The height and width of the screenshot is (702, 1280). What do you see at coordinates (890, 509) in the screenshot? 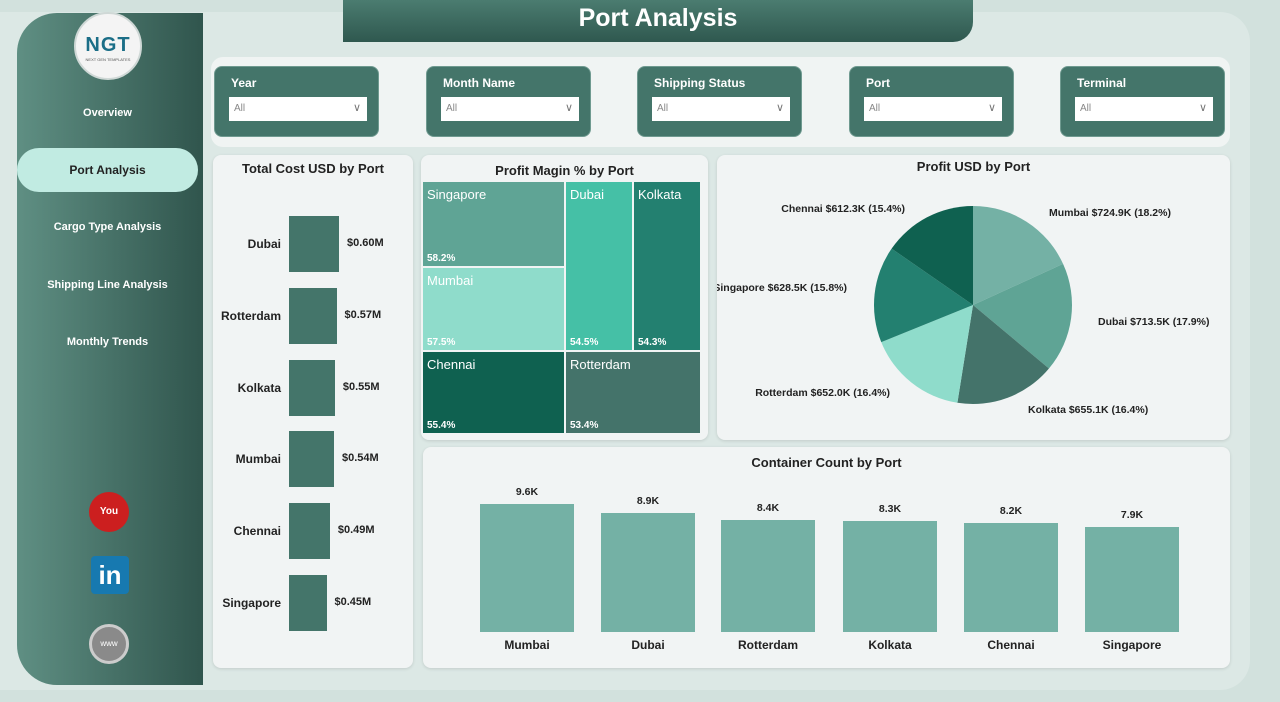
I see `bar-value-label: 8.3K` at bounding box center [890, 509].